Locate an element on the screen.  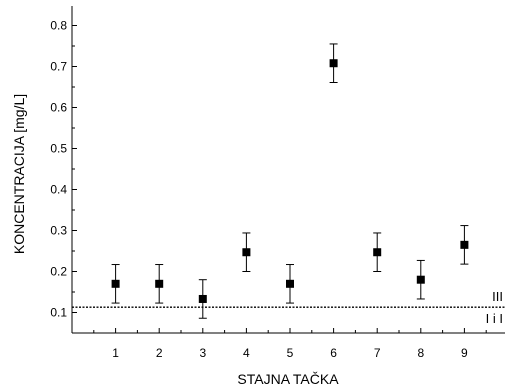
x-tick-label: 7 is located at coordinates (377, 353).